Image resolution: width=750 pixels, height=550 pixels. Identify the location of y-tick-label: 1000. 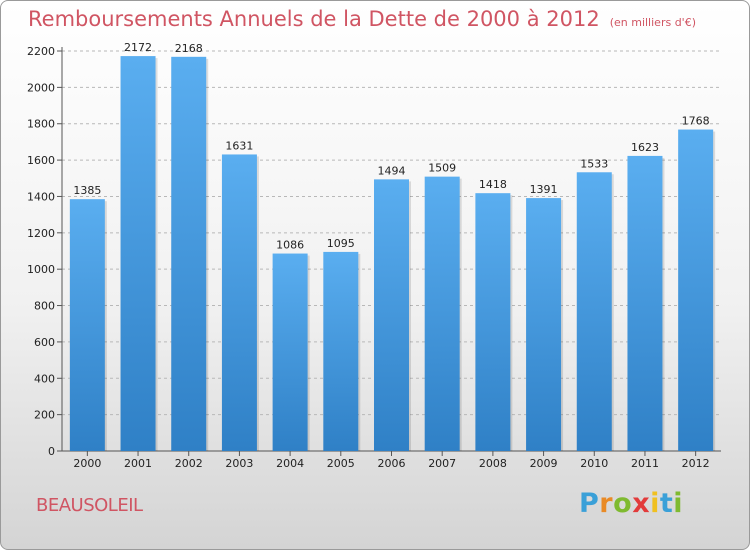
(41, 269).